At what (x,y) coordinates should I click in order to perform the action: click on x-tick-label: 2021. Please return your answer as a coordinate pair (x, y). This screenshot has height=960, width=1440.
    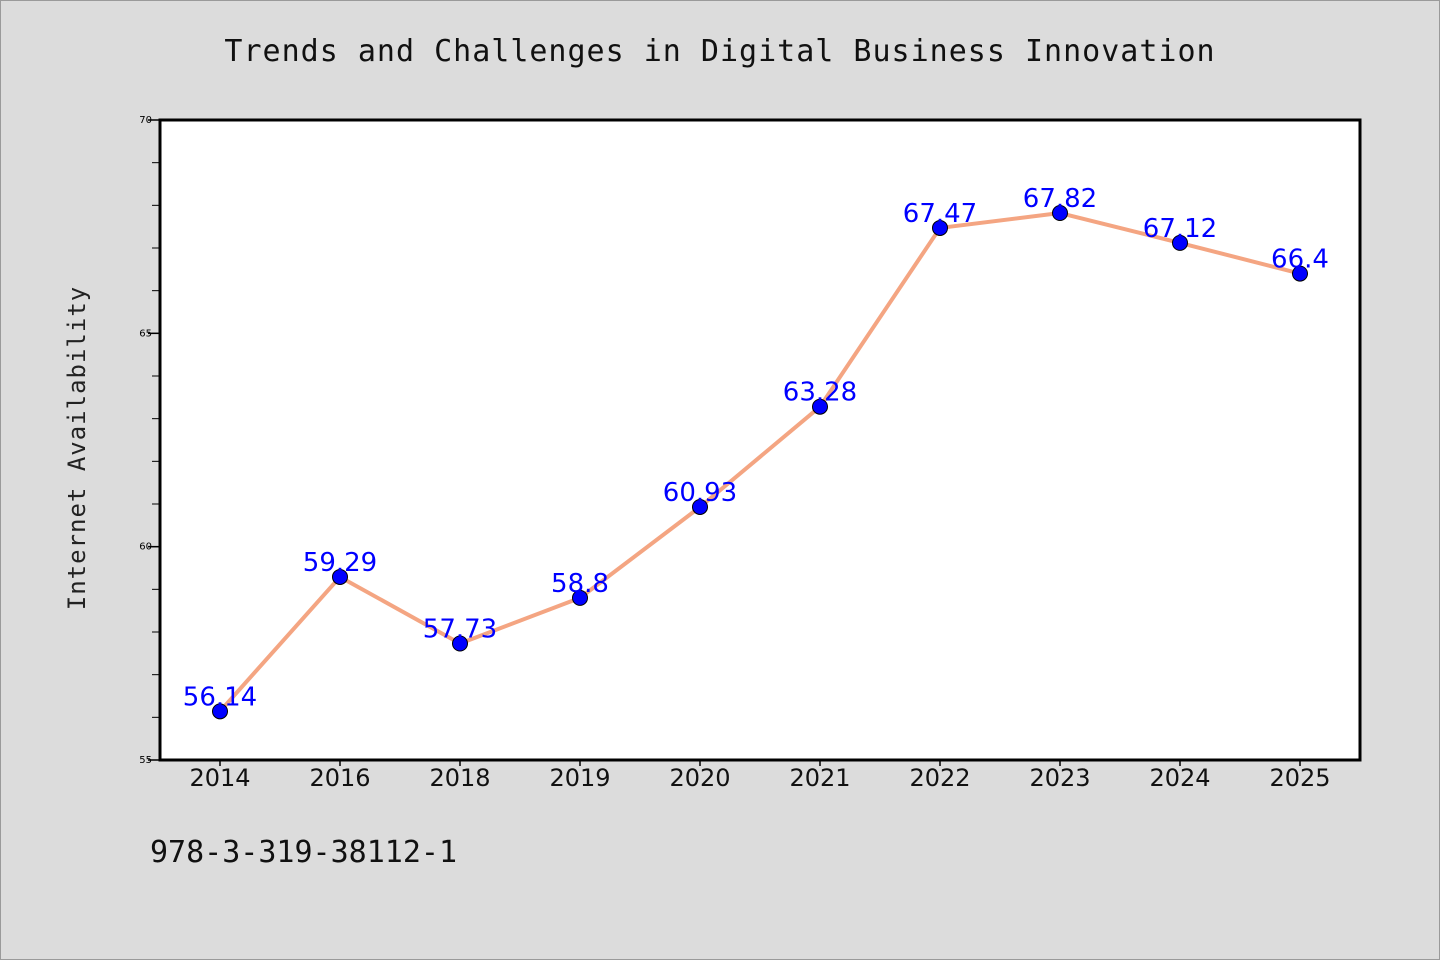
    Looking at the image, I should click on (819, 778).